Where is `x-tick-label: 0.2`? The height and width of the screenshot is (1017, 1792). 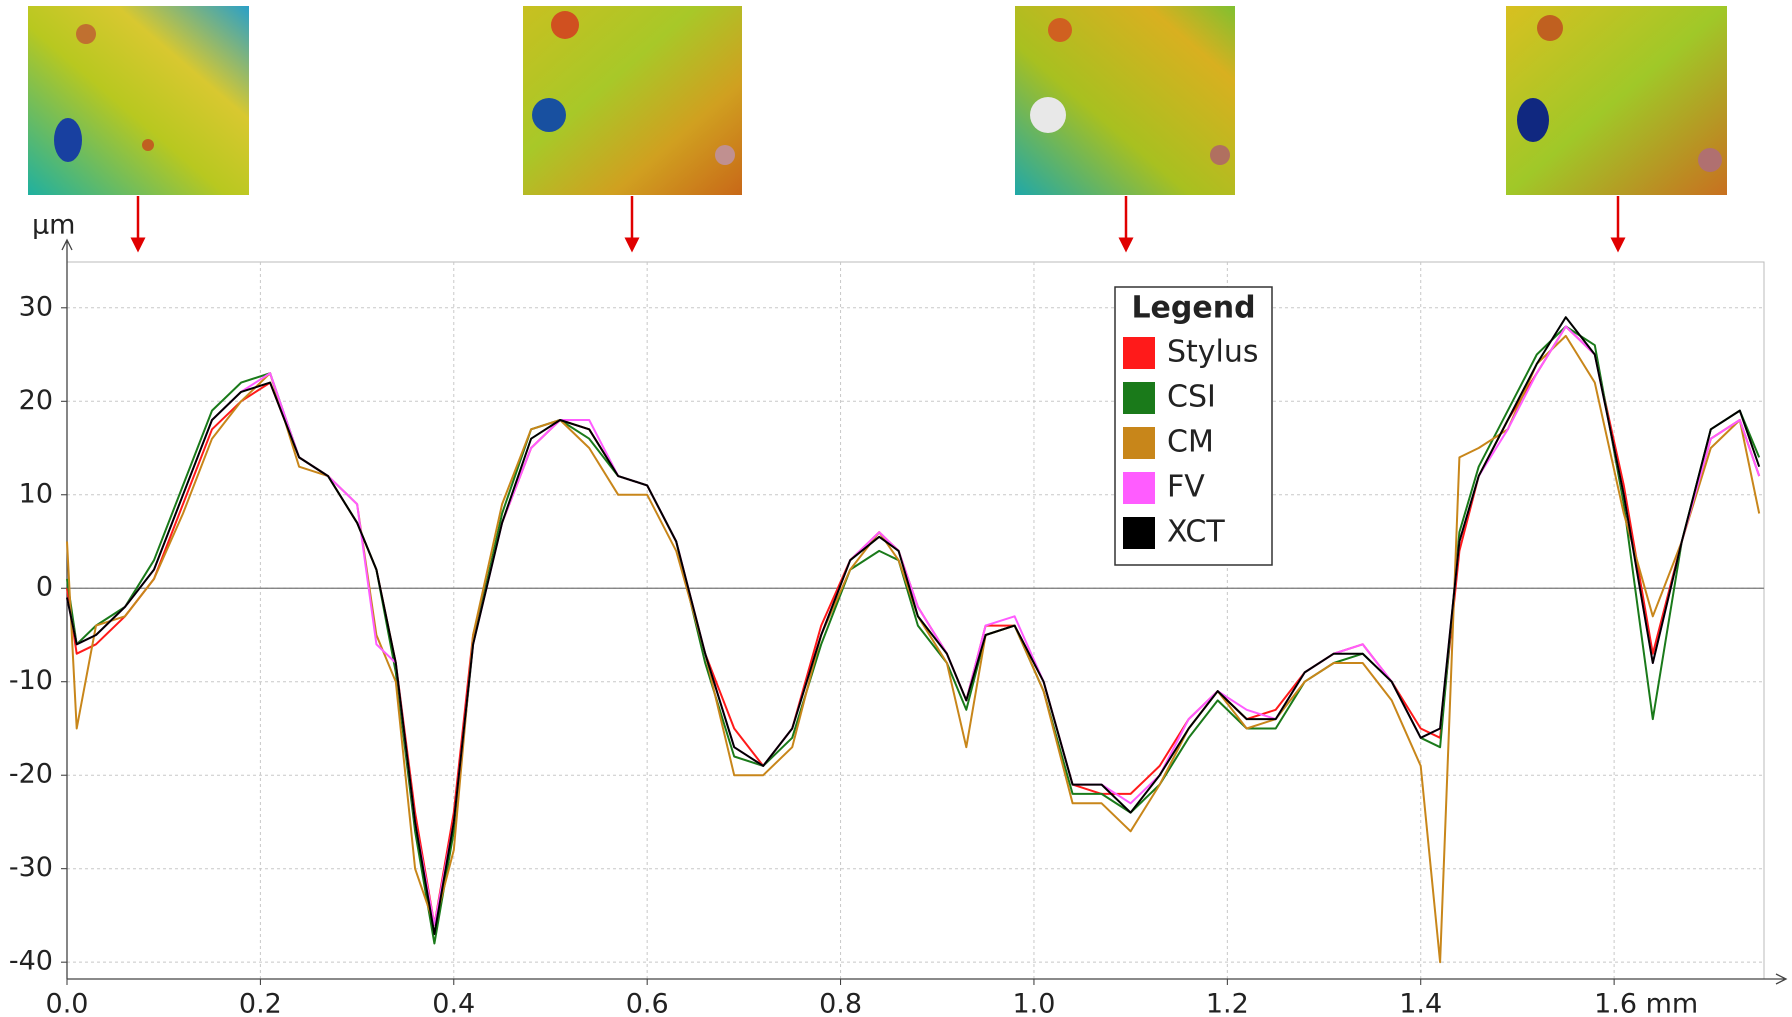
x-tick-label: 0.2 is located at coordinates (260, 1003).